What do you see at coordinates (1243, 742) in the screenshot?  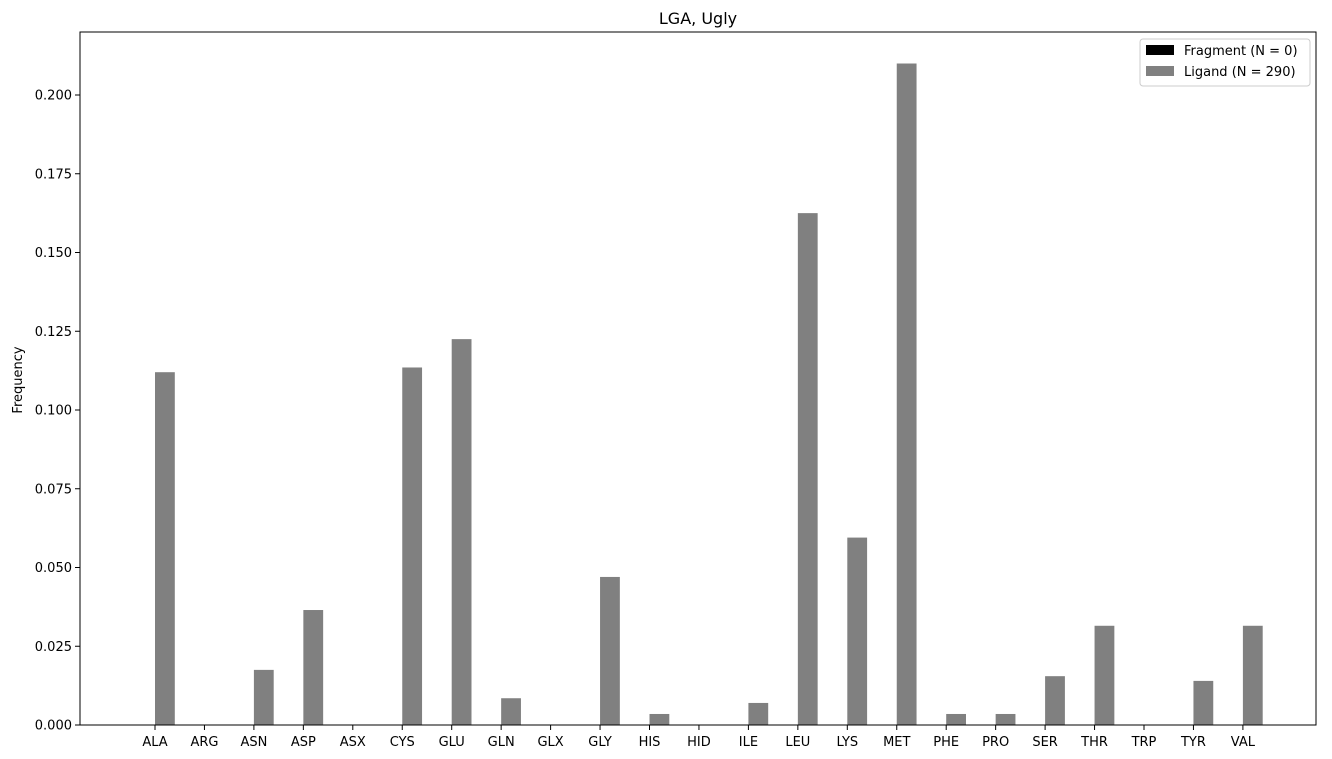 I see `x-tick-label-val: VAL` at bounding box center [1243, 742].